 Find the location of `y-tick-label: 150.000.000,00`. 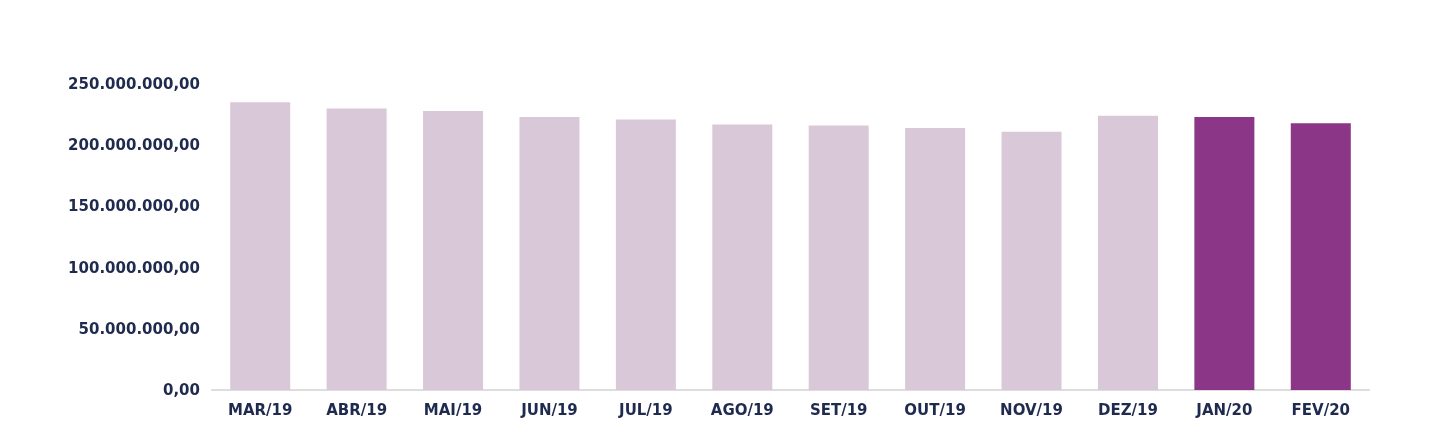

y-tick-label: 150.000.000,00 is located at coordinates (134, 206).